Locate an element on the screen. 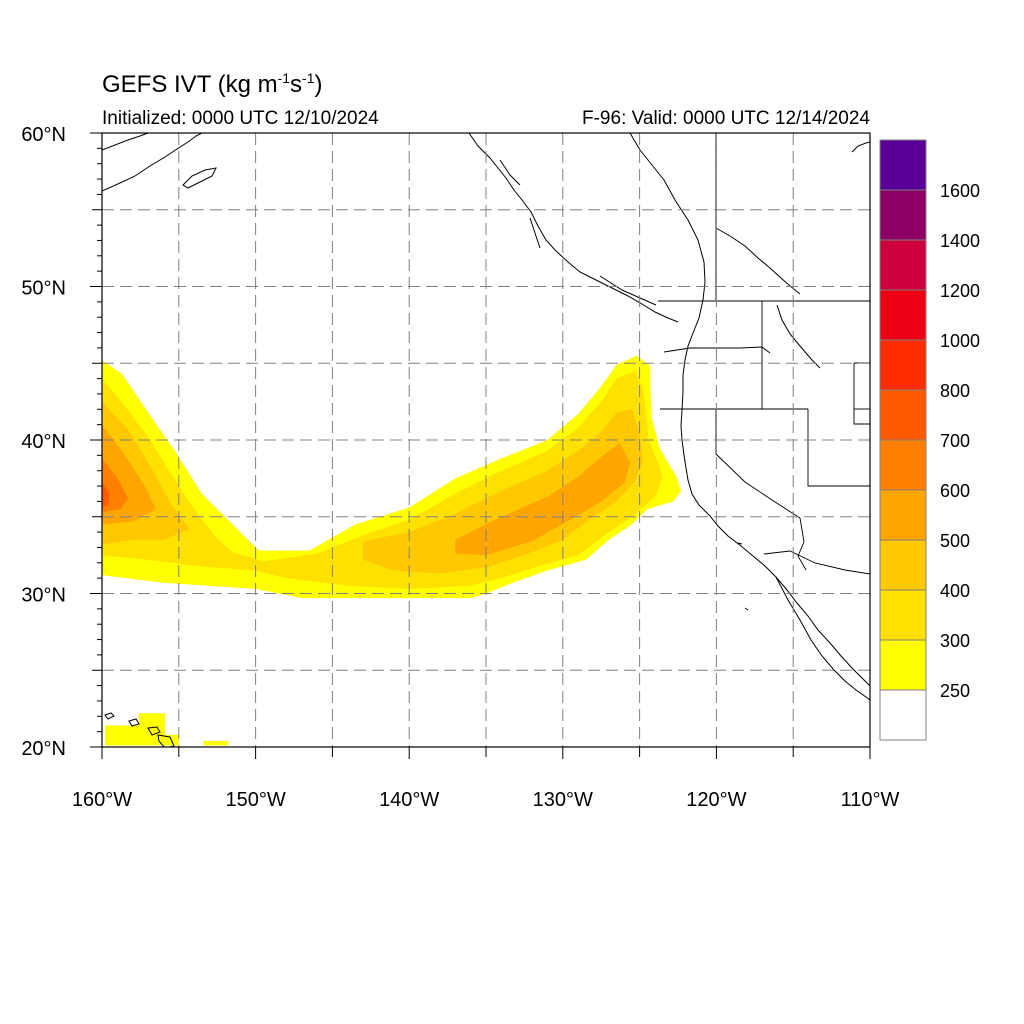 The width and height of the screenshot is (1024, 1024). alaska-peninsula is located at coordinates (125, 142).